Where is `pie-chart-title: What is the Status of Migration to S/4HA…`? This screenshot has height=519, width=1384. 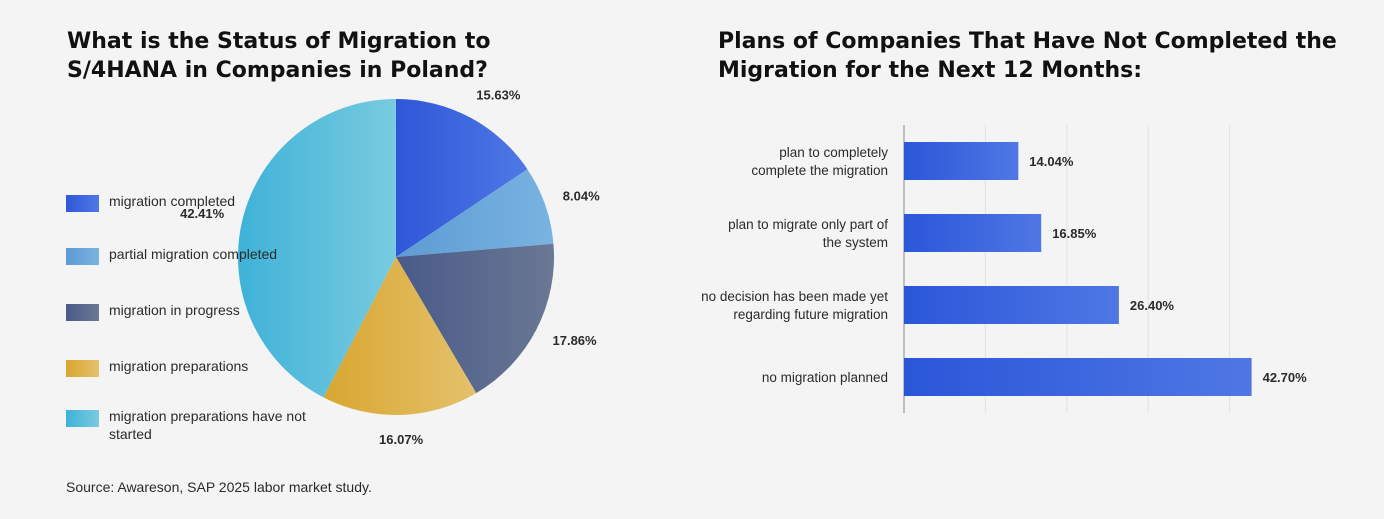
pie-chart-title: What is the Status of Migration to S/4HA… is located at coordinates (279, 56).